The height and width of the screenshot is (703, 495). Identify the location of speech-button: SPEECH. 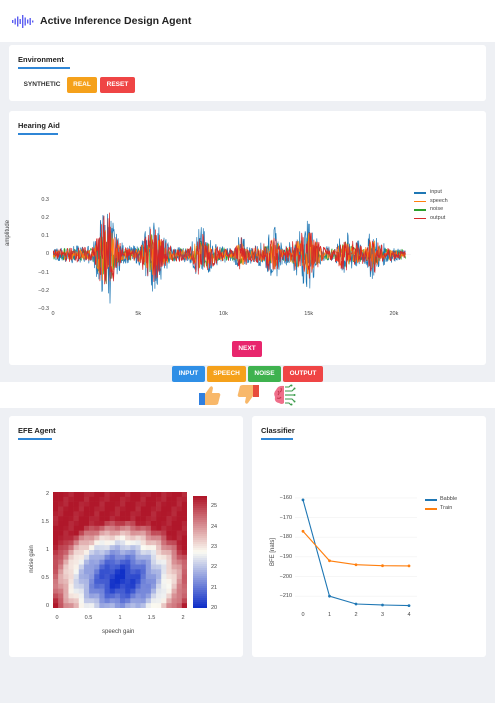
(226, 374).